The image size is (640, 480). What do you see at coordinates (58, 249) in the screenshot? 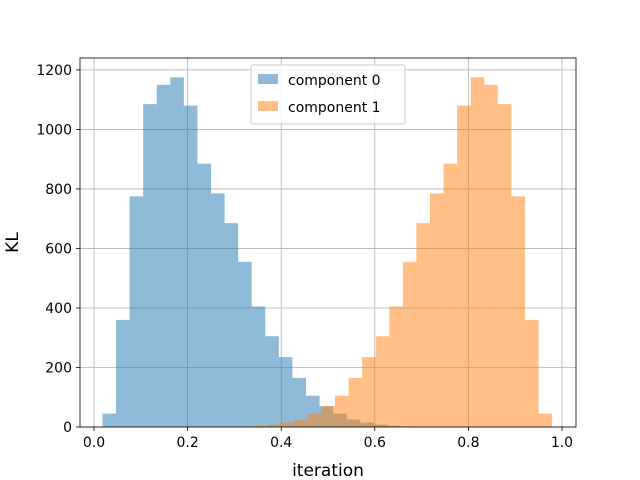
I see `y-tick-label: 600` at bounding box center [58, 249].